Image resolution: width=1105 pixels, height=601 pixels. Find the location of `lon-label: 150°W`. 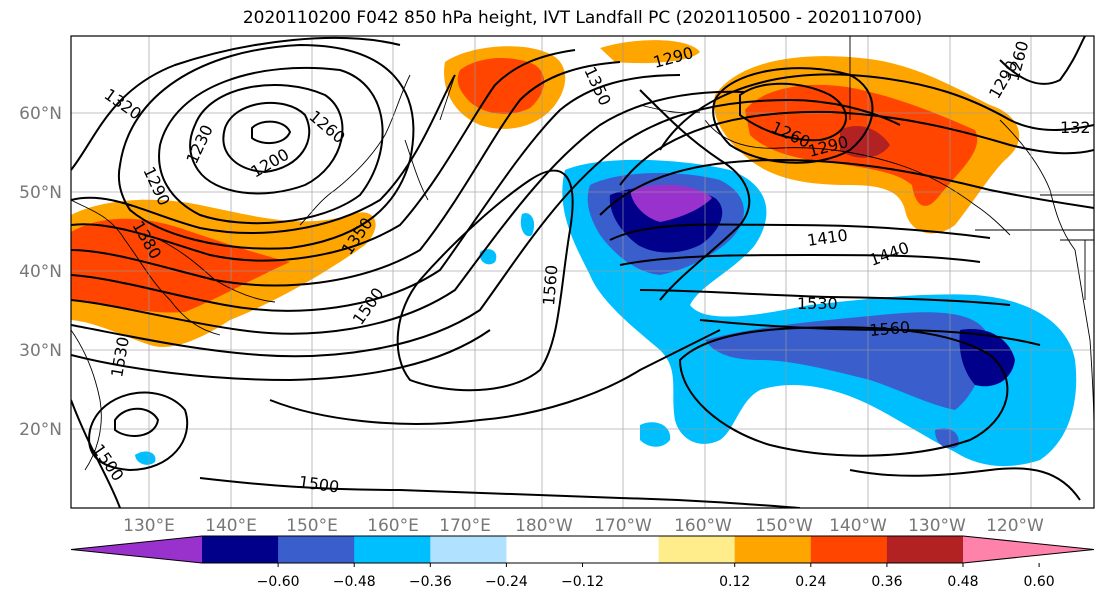

lon-label: 150°W is located at coordinates (784, 526).